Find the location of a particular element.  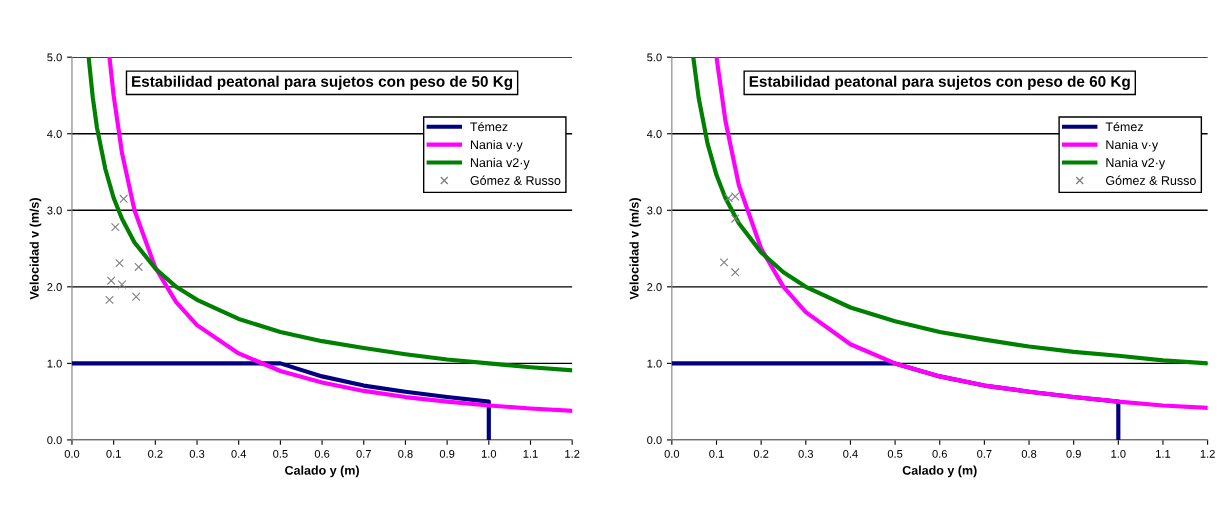

text: Estabilidad peatonal para sujetos con peso de 60 Kg is located at coordinates (939, 82).